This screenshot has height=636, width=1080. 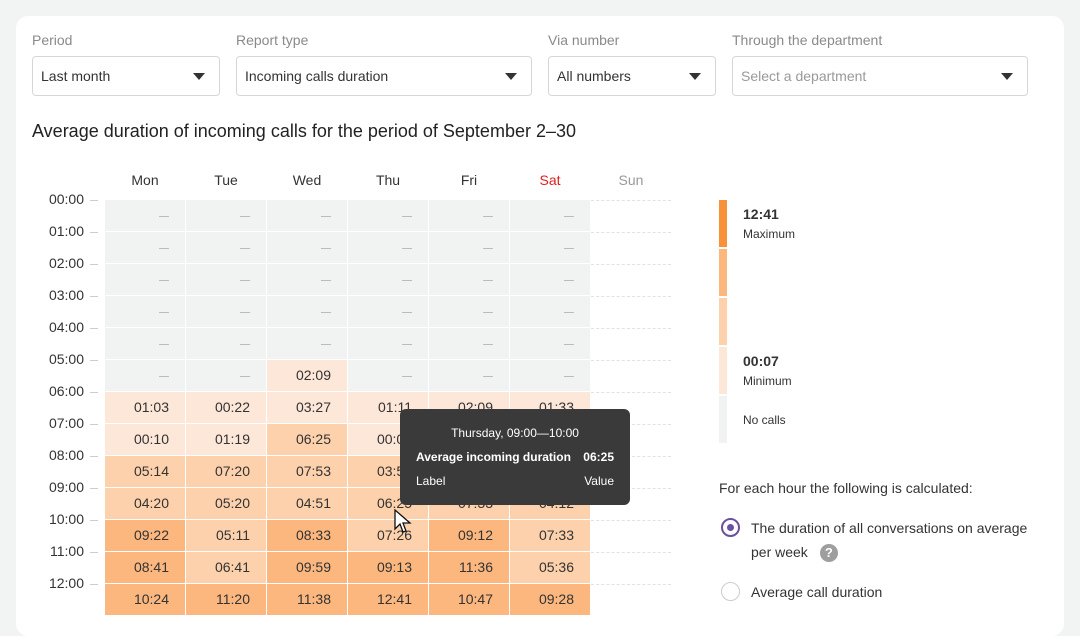 I want to click on help-icon: ?, so click(x=828, y=553).